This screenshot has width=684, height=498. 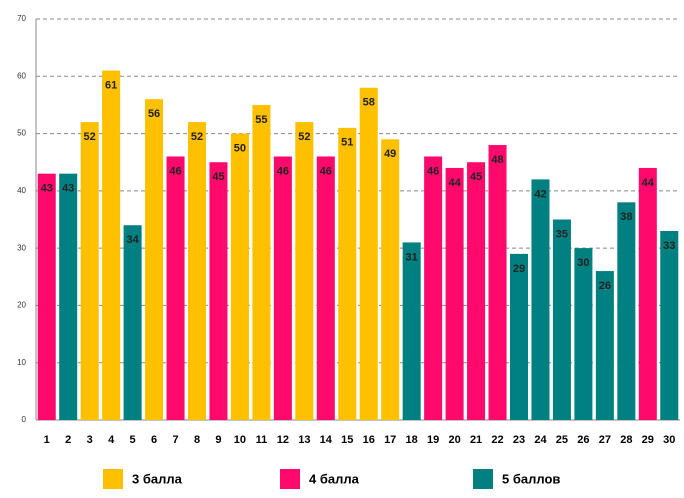 What do you see at coordinates (197, 440) in the screenshot?
I see `x-tick-label: 8` at bounding box center [197, 440].